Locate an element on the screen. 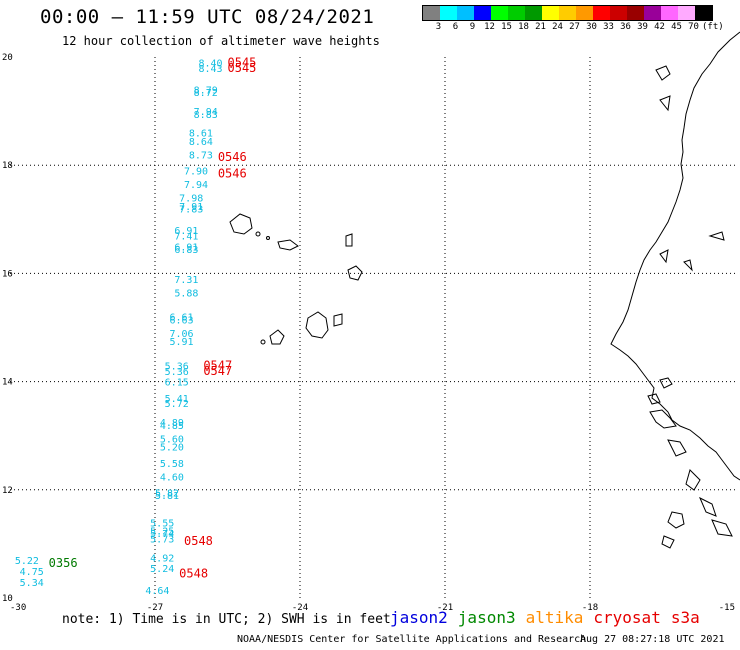  wave-height-value: 6.63 is located at coordinates (182, 320).